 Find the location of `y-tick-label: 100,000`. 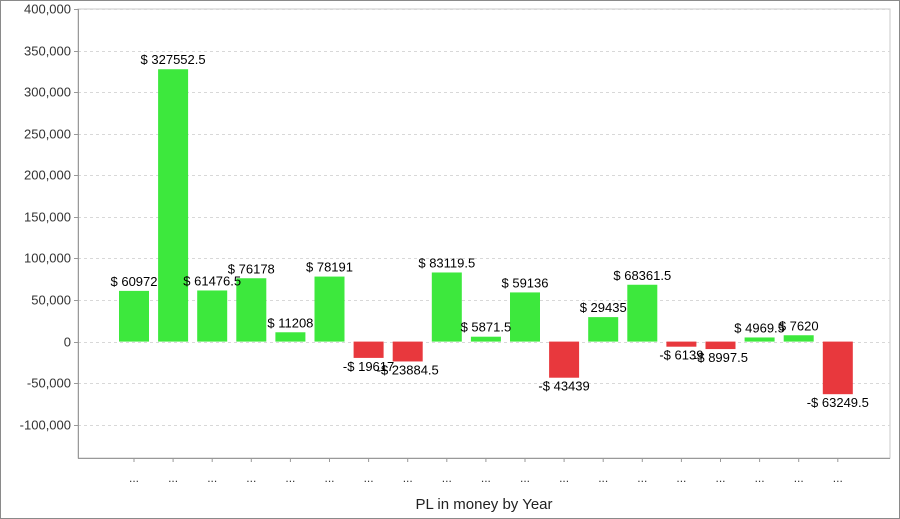

y-tick-label: 100,000 is located at coordinates (47, 258).